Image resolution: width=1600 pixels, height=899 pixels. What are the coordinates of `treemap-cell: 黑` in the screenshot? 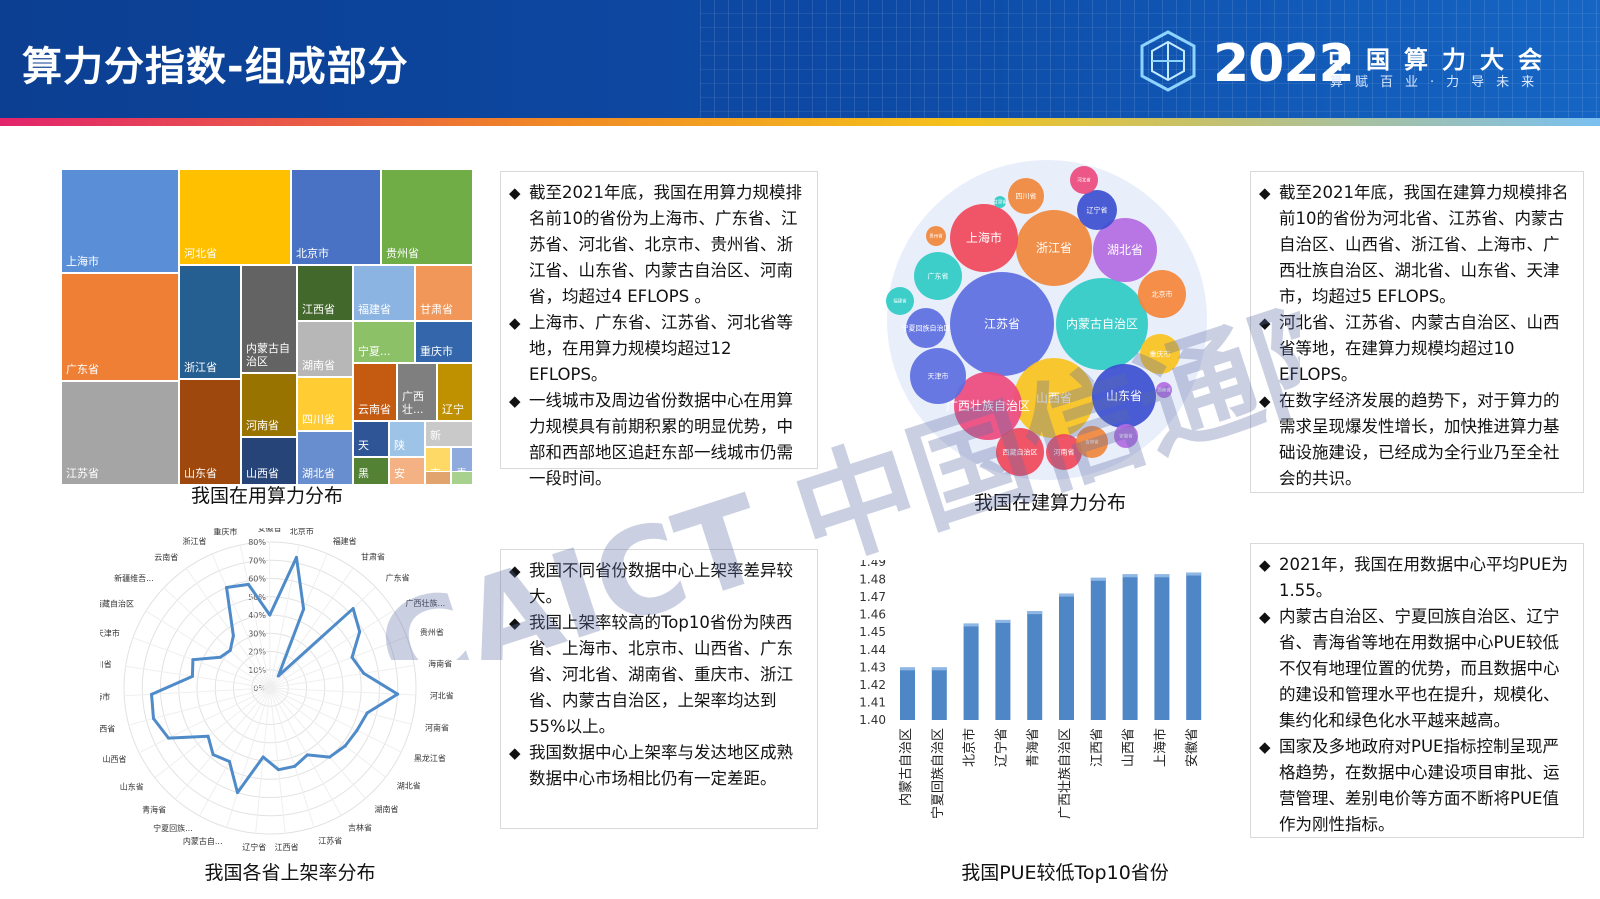 It's located at (371, 471).